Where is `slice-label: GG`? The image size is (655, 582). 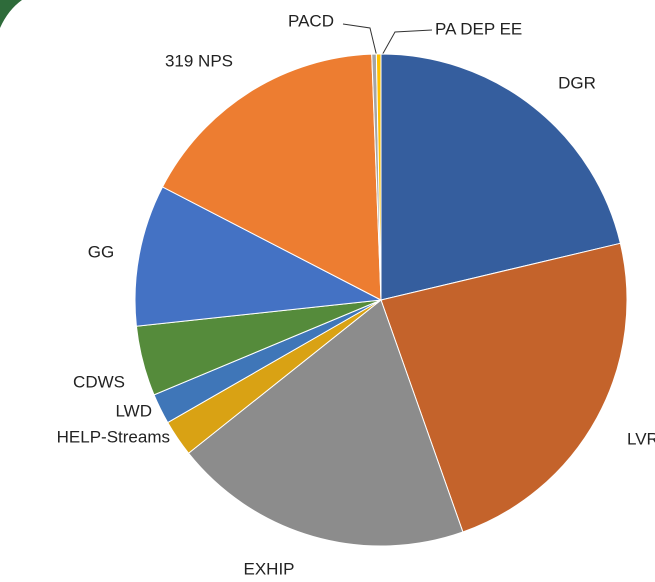
slice-label: GG is located at coordinates (101, 251).